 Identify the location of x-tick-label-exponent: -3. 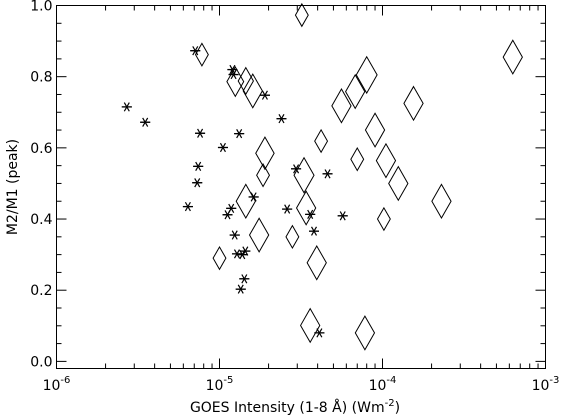
(554, 380).